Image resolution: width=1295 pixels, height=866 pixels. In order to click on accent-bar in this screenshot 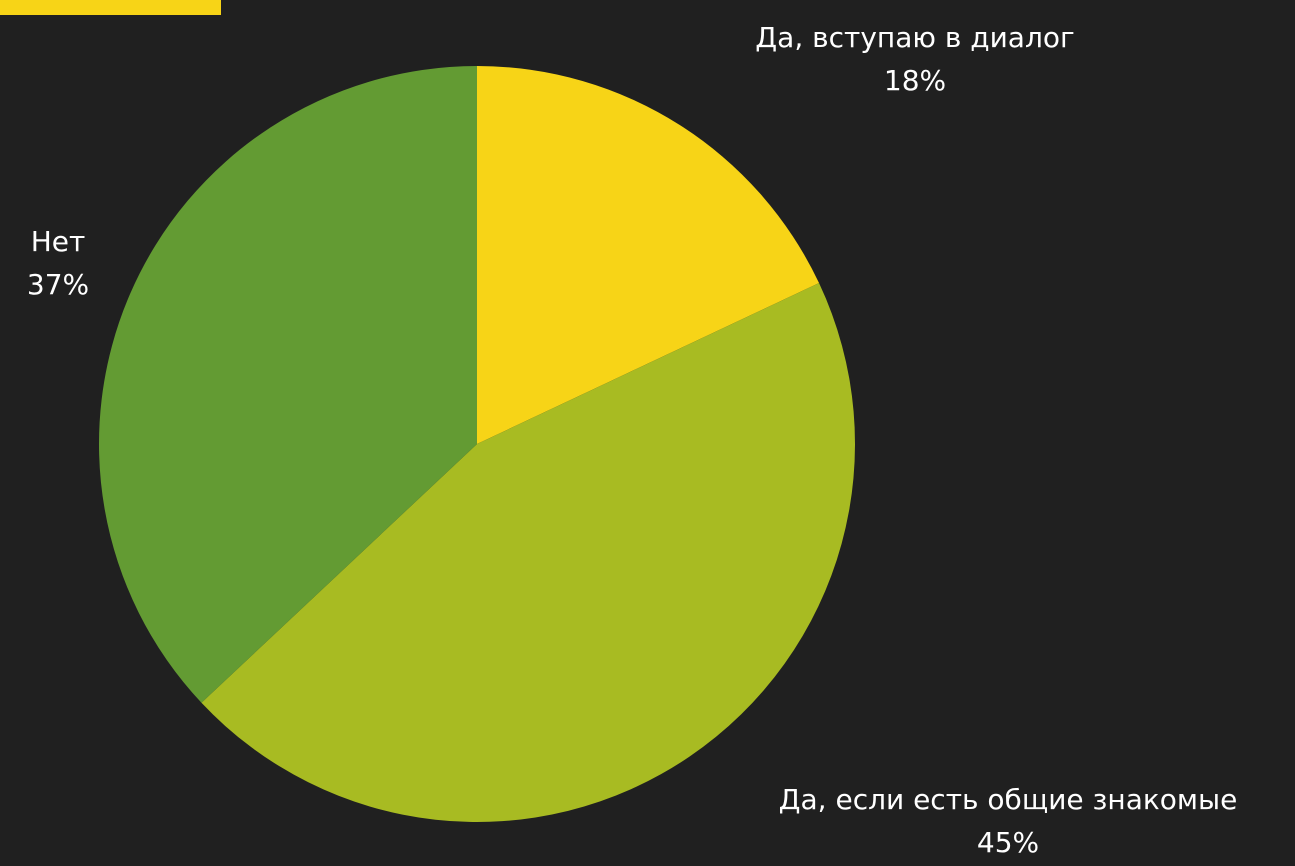, I will do `click(110, 7)`.